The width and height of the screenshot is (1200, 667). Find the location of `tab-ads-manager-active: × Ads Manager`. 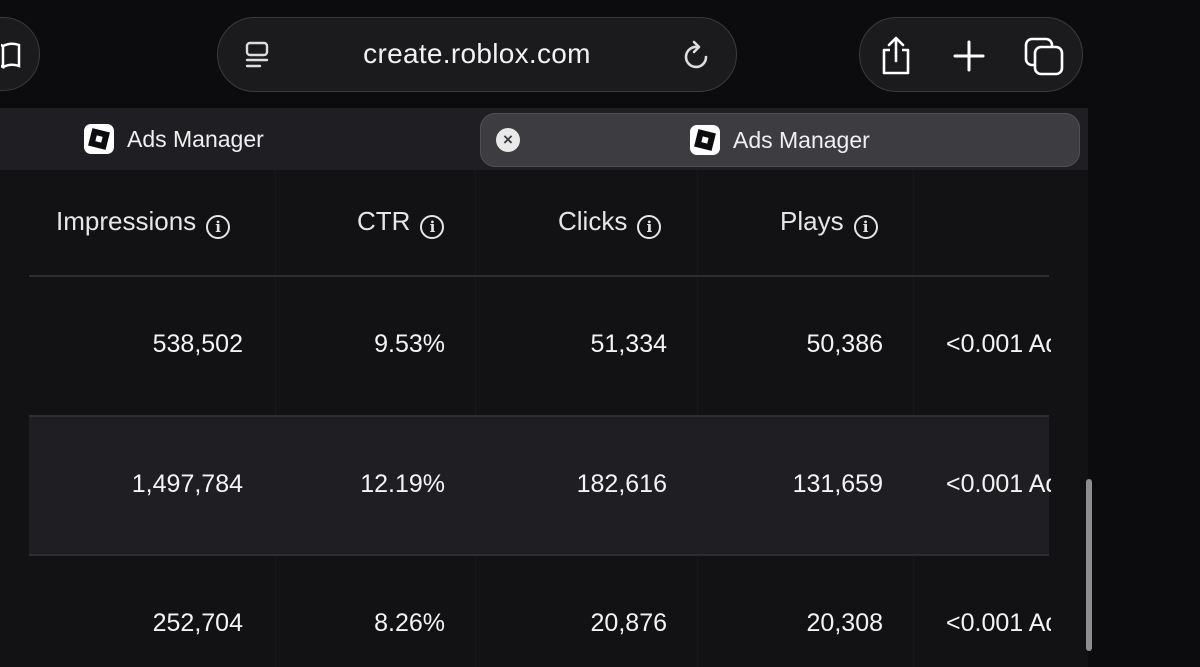

tab-ads-manager-active: × Ads Manager is located at coordinates (780, 140).